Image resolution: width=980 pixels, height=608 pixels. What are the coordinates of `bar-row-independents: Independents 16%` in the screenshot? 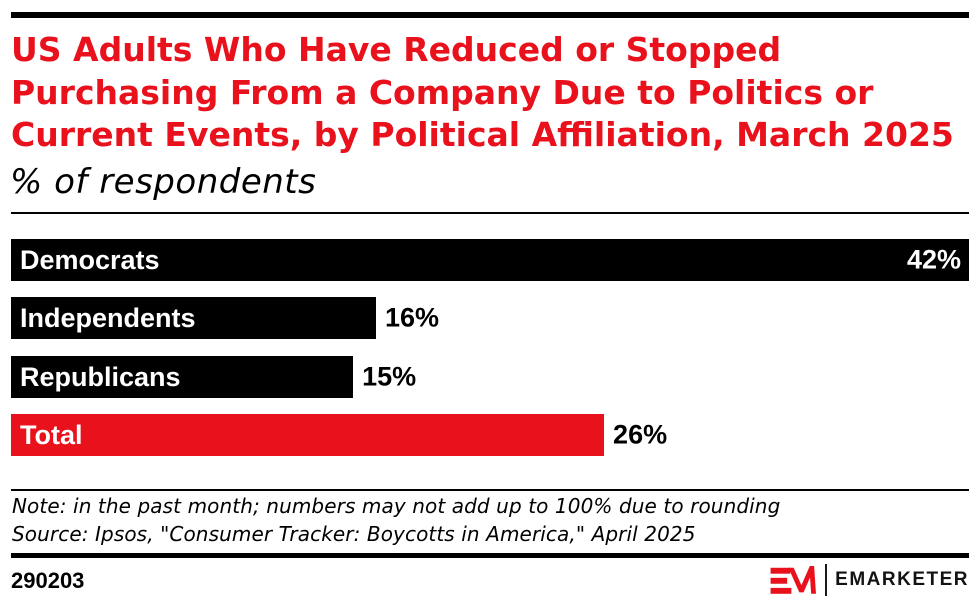 It's located at (490, 318).